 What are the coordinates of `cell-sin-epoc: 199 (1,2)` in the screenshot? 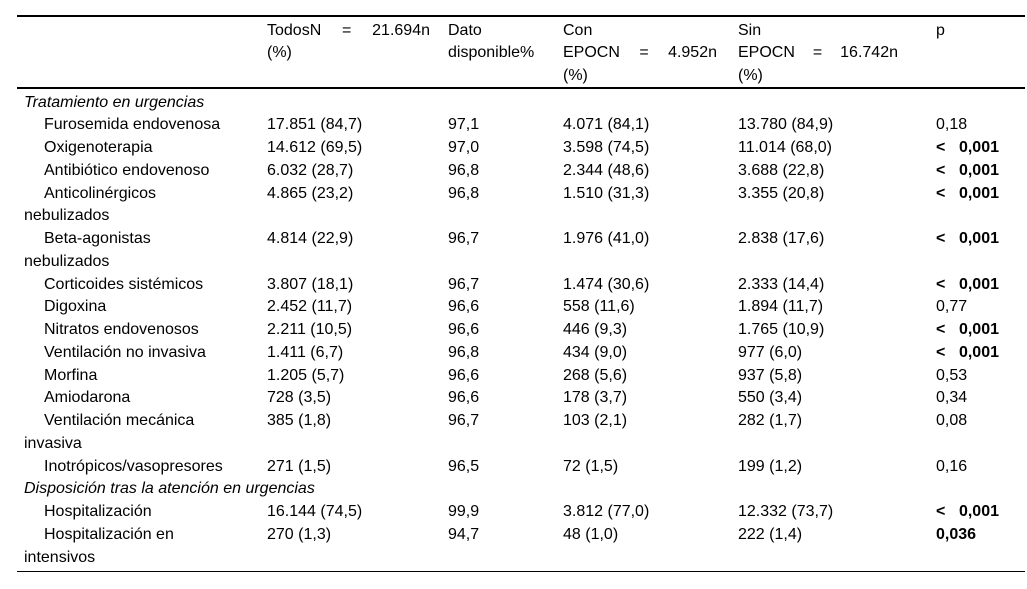 It's located at (770, 466).